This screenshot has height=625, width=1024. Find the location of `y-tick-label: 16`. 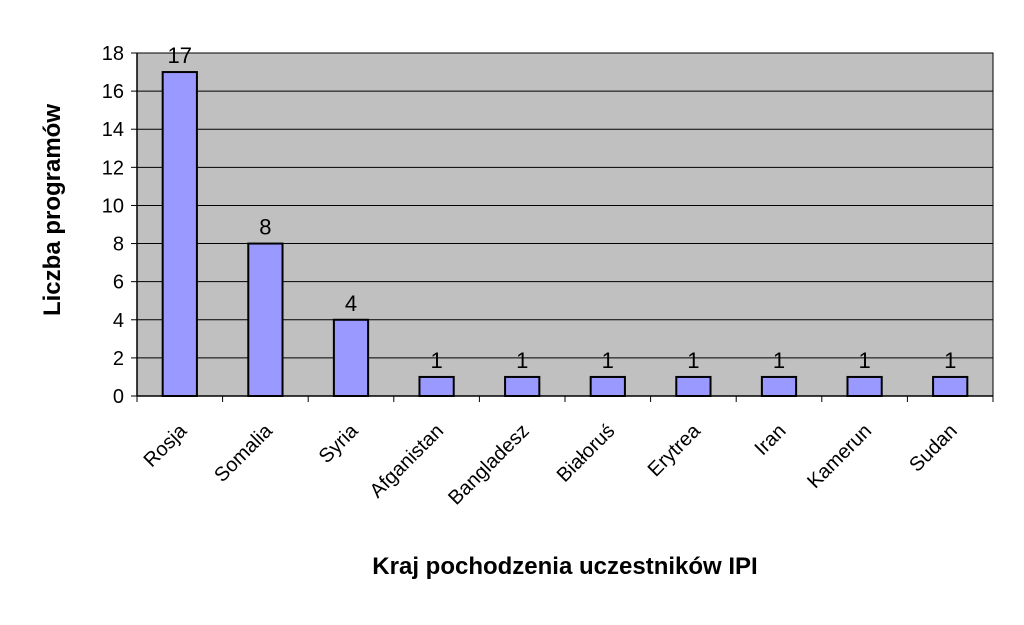

y-tick-label: 16 is located at coordinates (113, 92).